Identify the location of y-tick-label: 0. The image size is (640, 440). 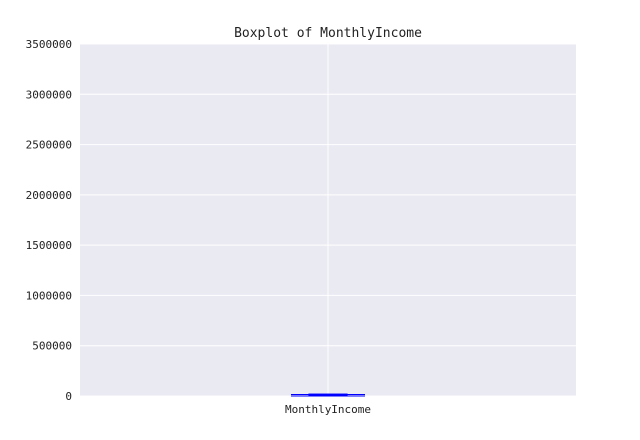
(68, 396).